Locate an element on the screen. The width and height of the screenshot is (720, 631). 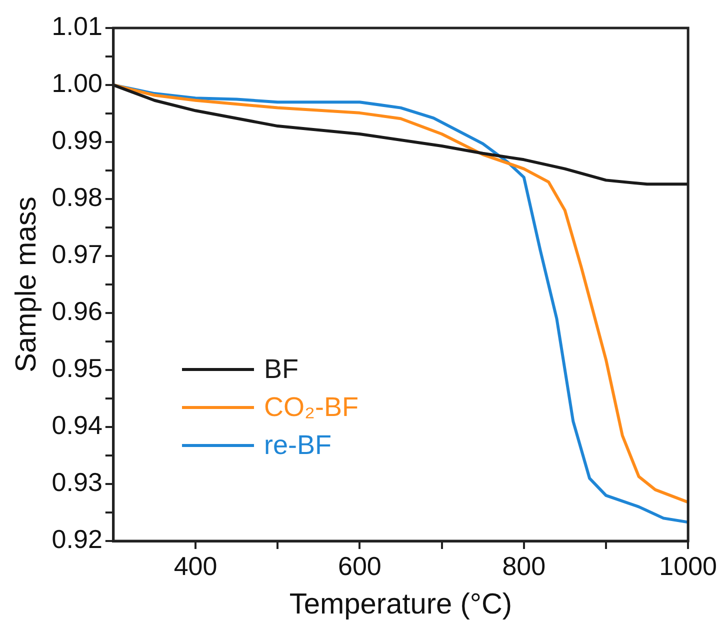
y-tick-label: 0.97 is located at coordinates (77, 254).